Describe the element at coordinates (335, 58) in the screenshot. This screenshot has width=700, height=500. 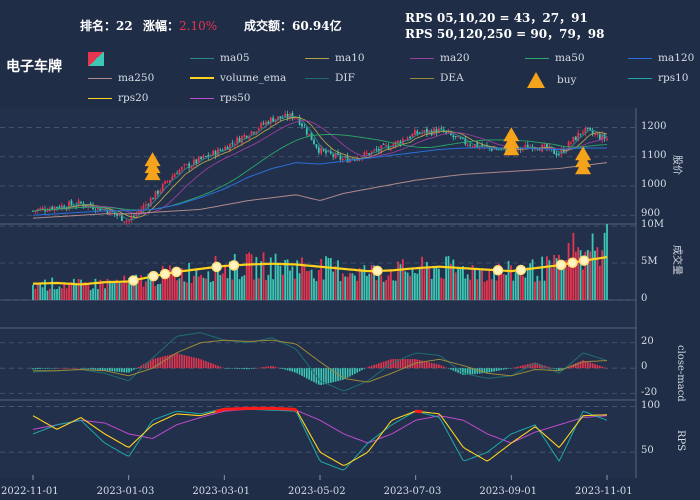
I see `legend-item-ma10: ma10` at that location.